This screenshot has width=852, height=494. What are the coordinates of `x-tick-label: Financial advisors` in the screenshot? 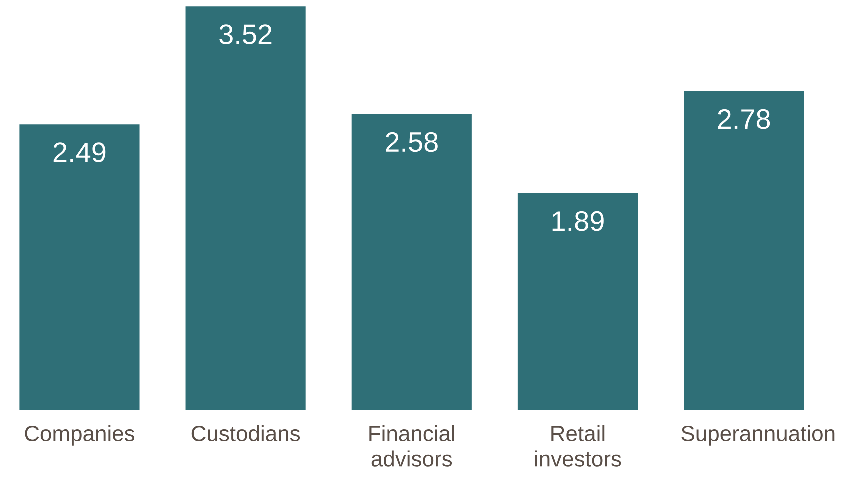 It's located at (412, 446).